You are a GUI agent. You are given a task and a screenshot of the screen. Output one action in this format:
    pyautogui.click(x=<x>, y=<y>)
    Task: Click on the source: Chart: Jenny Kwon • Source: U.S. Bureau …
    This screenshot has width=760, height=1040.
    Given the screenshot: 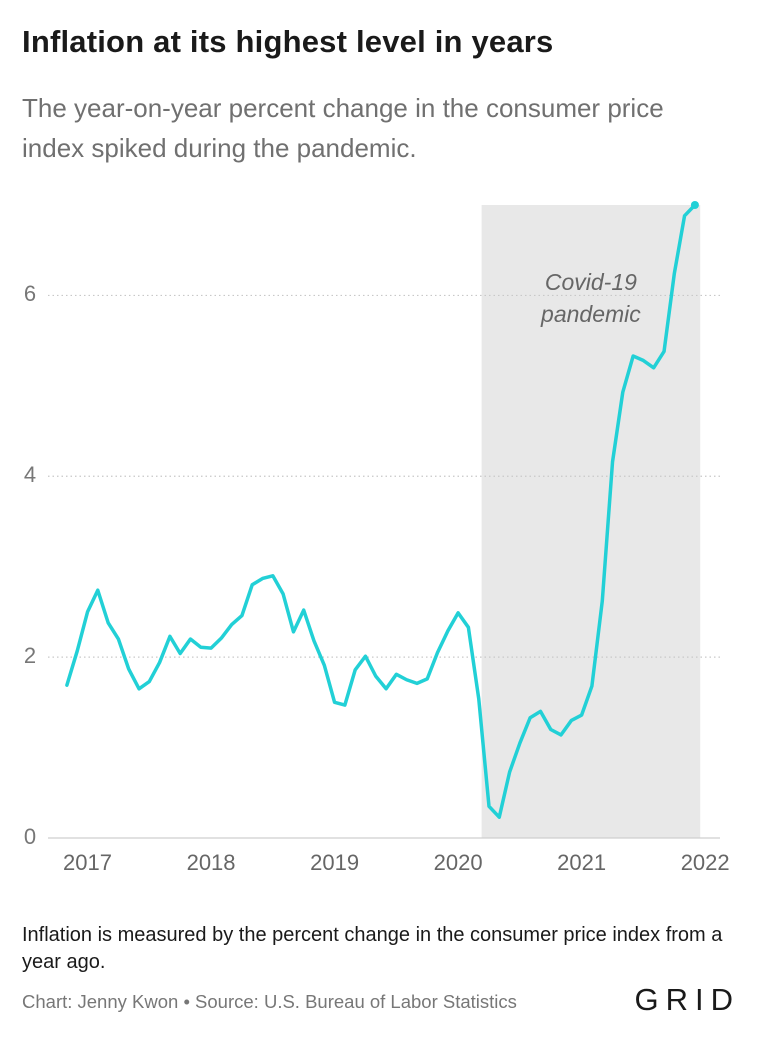 What is the action you would take?
    pyautogui.click(x=269, y=1001)
    